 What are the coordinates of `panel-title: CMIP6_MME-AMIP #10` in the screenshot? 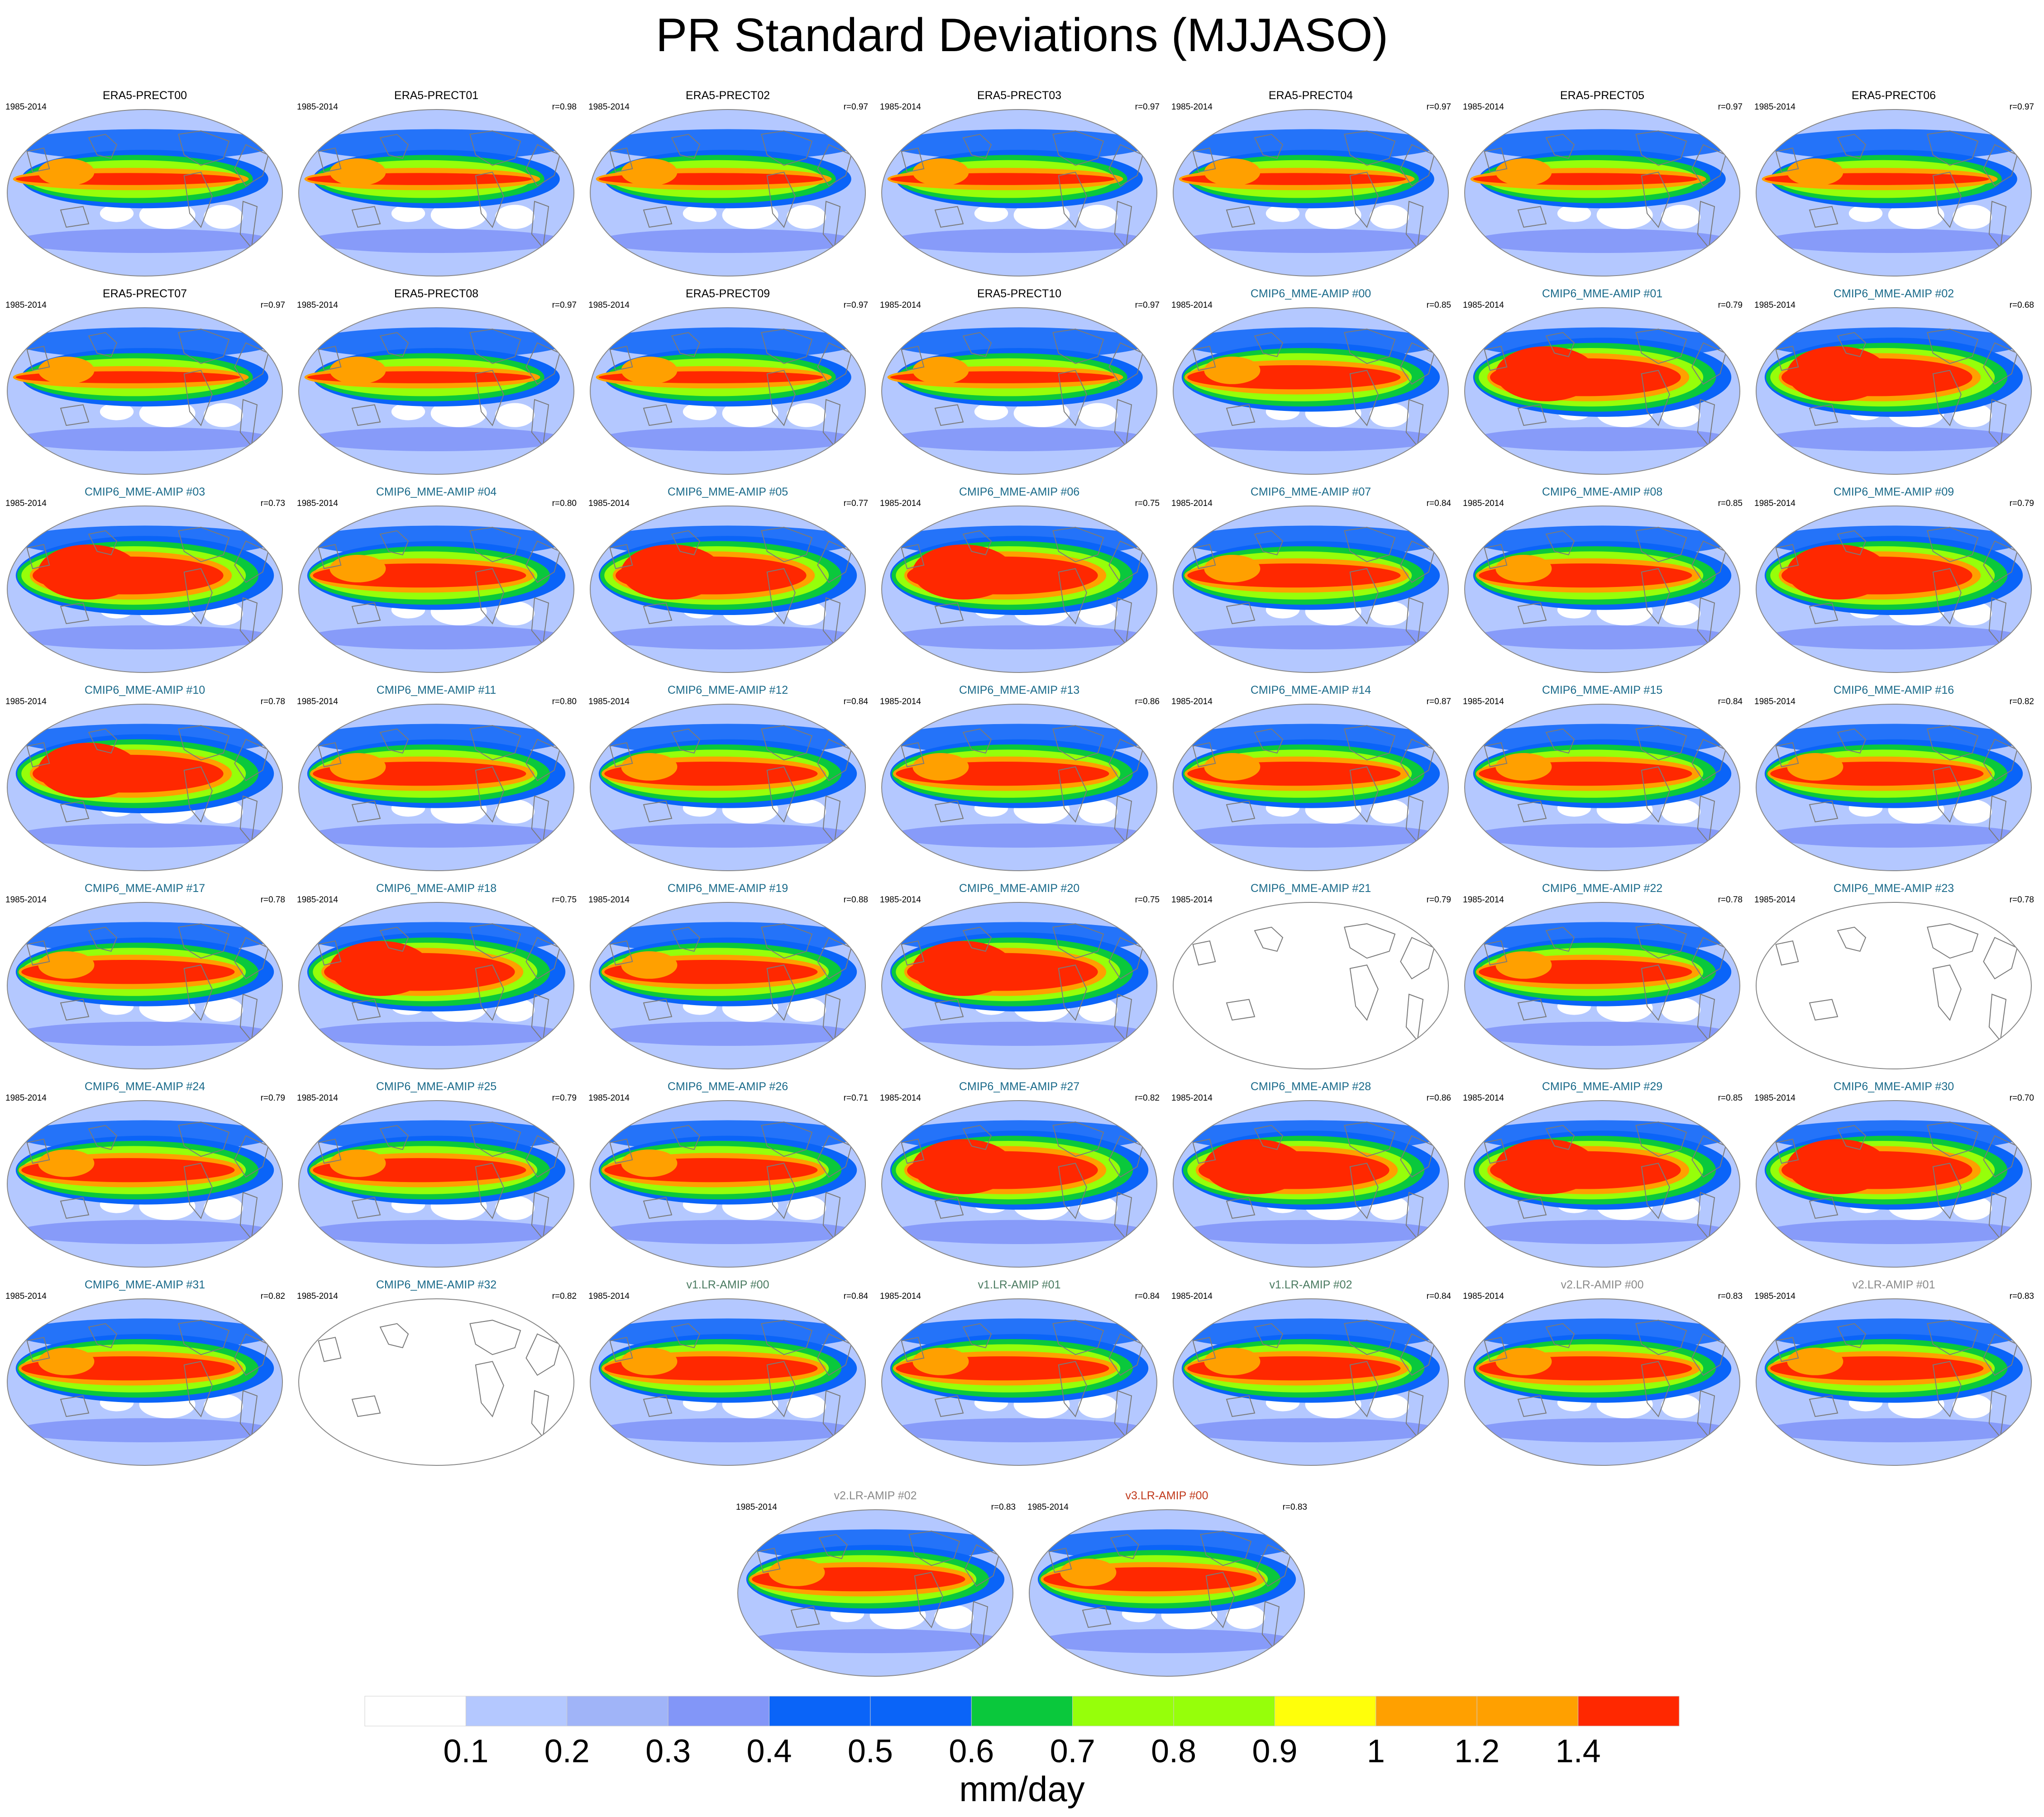 It's located at (144, 690).